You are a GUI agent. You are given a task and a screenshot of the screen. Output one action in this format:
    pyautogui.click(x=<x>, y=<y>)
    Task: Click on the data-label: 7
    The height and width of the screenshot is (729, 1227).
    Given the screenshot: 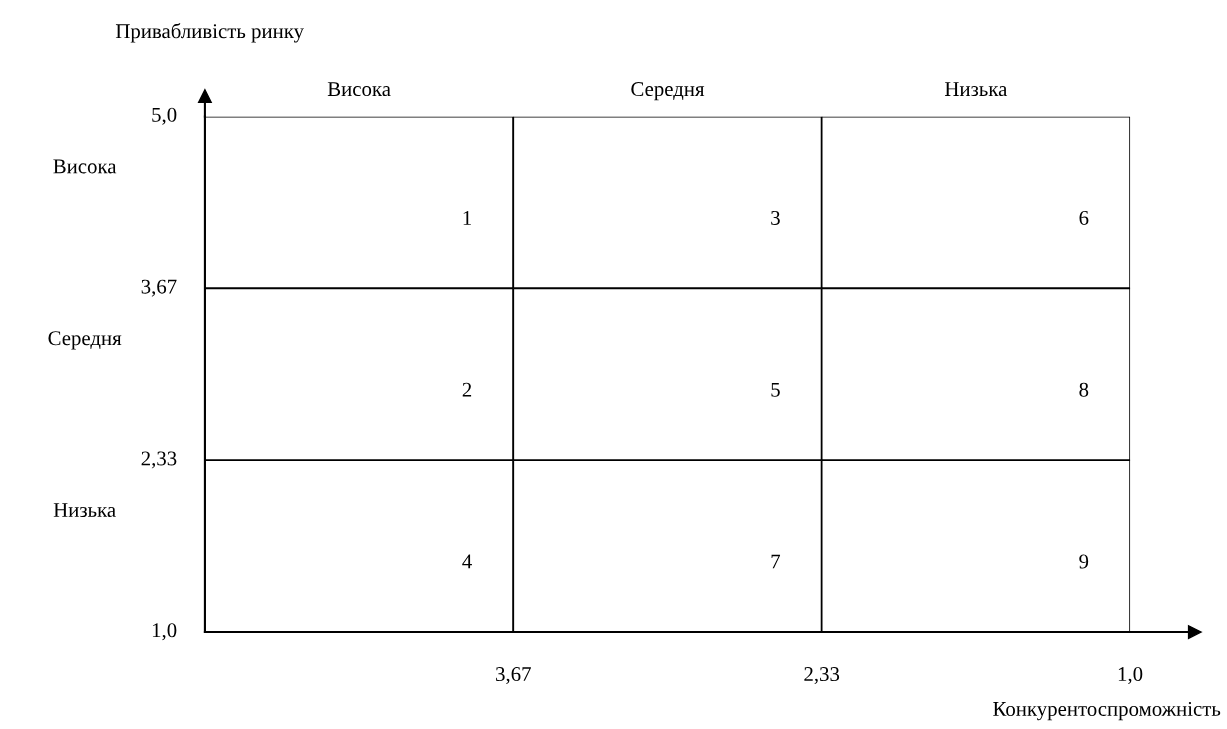 What is the action you would take?
    pyautogui.click(x=776, y=561)
    